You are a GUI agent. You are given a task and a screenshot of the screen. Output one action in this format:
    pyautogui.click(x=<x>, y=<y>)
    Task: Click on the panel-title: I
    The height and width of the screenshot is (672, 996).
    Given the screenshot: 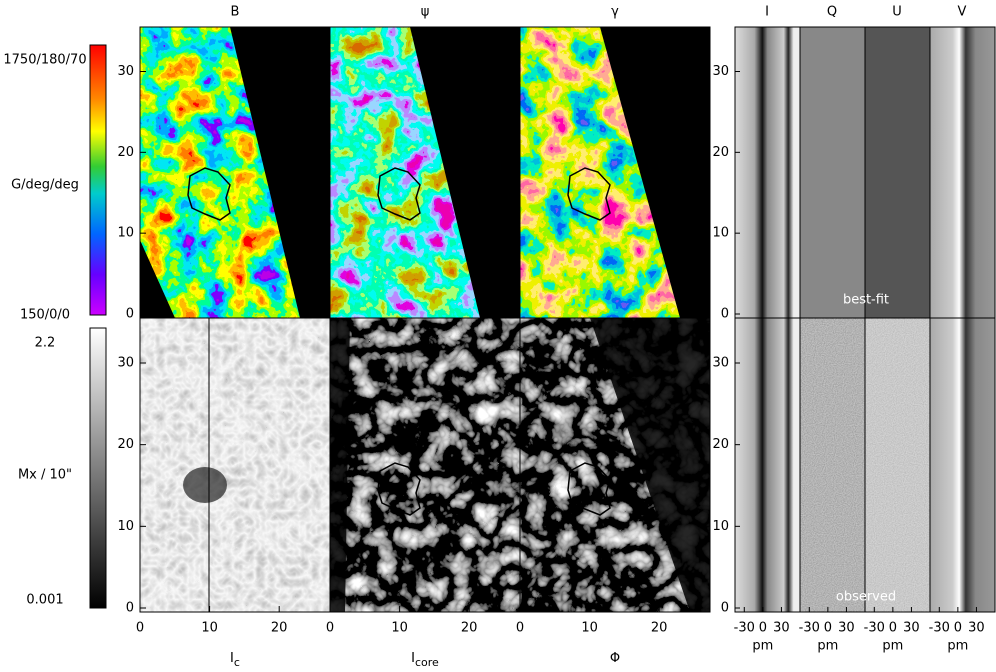 What is the action you would take?
    pyautogui.click(x=767, y=12)
    